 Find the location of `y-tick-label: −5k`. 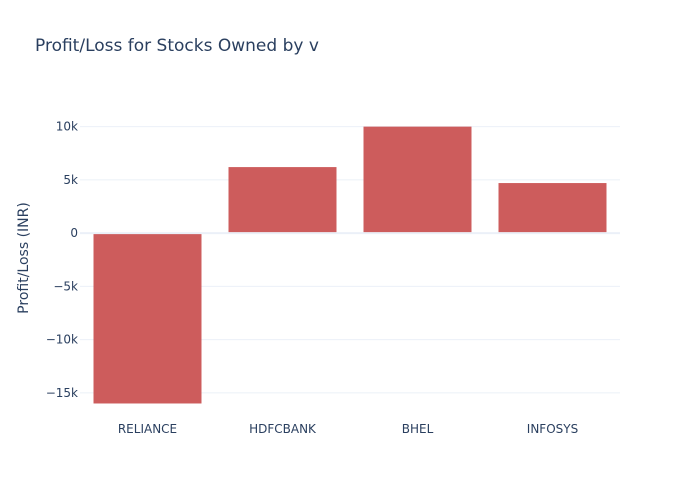

y-tick-label: −5k is located at coordinates (65, 286).